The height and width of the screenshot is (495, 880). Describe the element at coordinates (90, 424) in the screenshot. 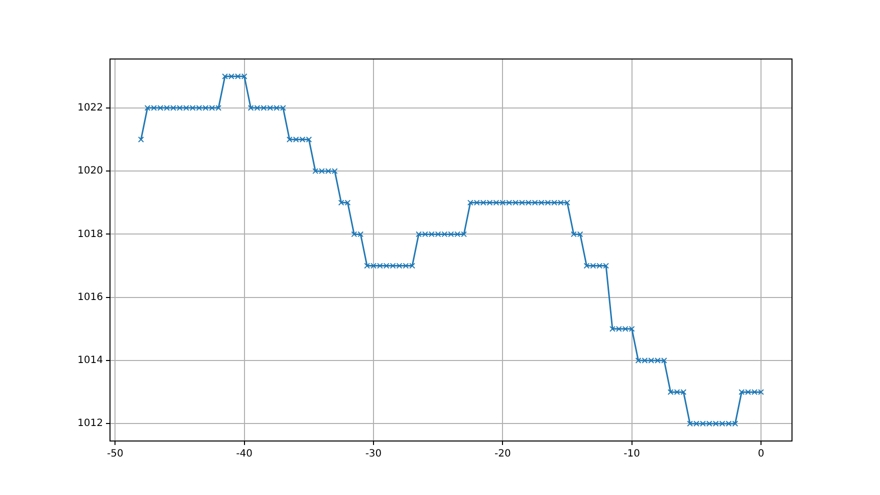

I see `y-tick-label: 1012` at that location.